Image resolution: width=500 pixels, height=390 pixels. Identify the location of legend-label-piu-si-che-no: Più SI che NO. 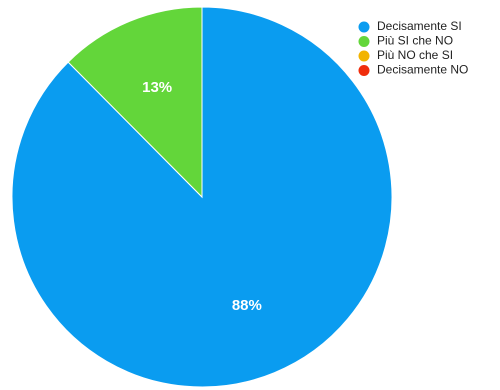
(415, 41).